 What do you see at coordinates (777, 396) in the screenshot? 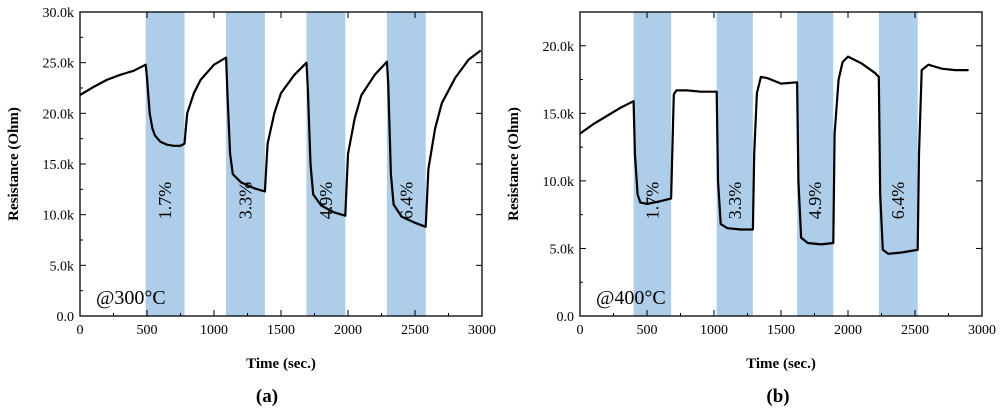
I see `panel-caption: (b)` at bounding box center [777, 396].